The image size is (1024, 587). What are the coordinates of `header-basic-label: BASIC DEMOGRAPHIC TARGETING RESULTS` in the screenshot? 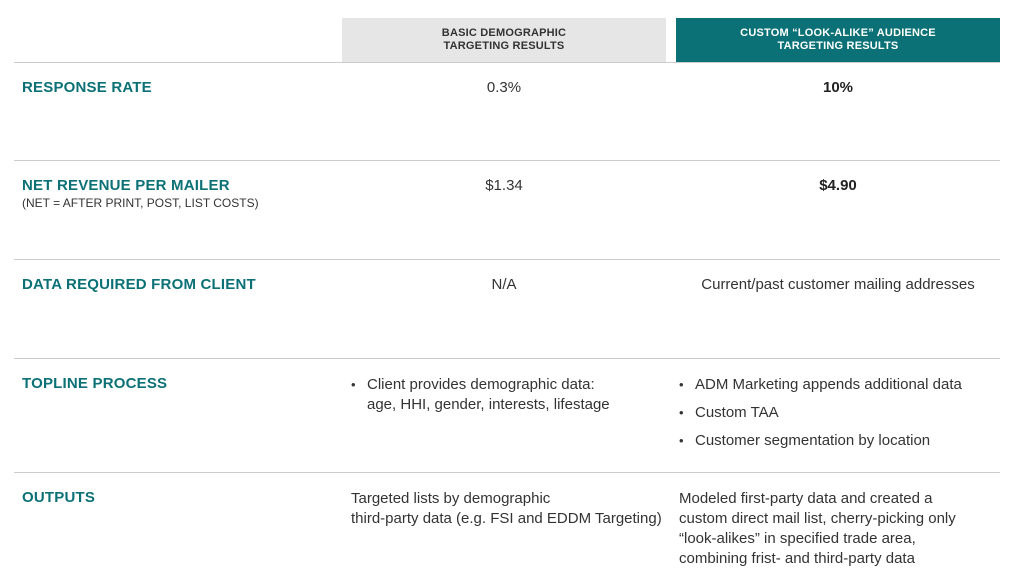 It's located at (504, 39).